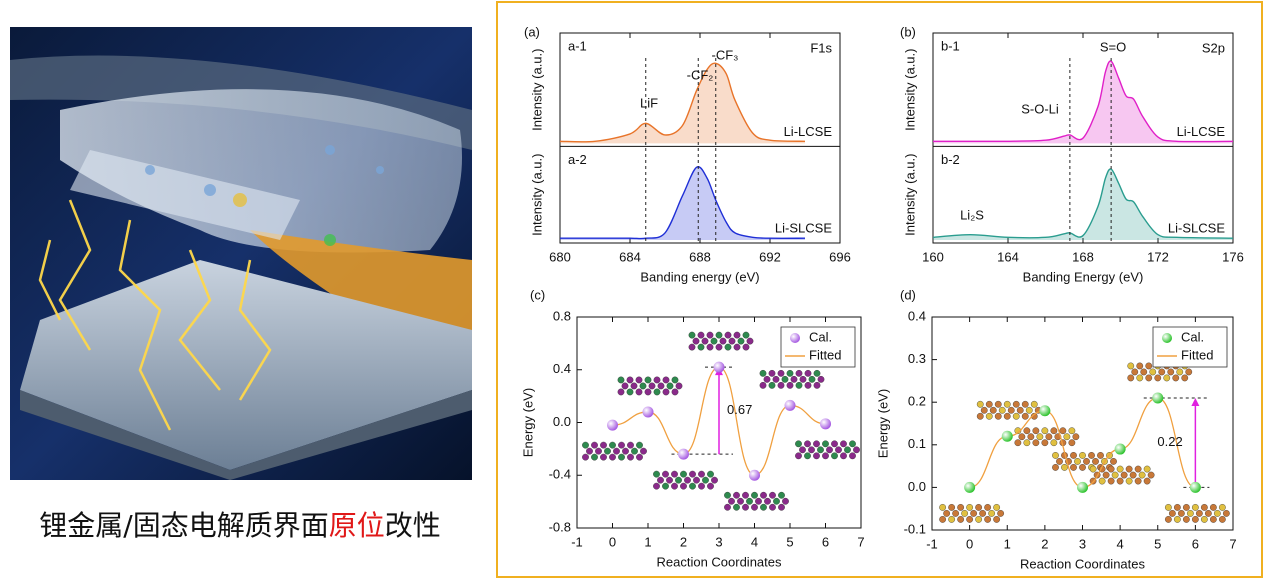 The image size is (1268, 580). What do you see at coordinates (917, 401) in the screenshot?
I see `y-tick-label: 0.2` at bounding box center [917, 401].